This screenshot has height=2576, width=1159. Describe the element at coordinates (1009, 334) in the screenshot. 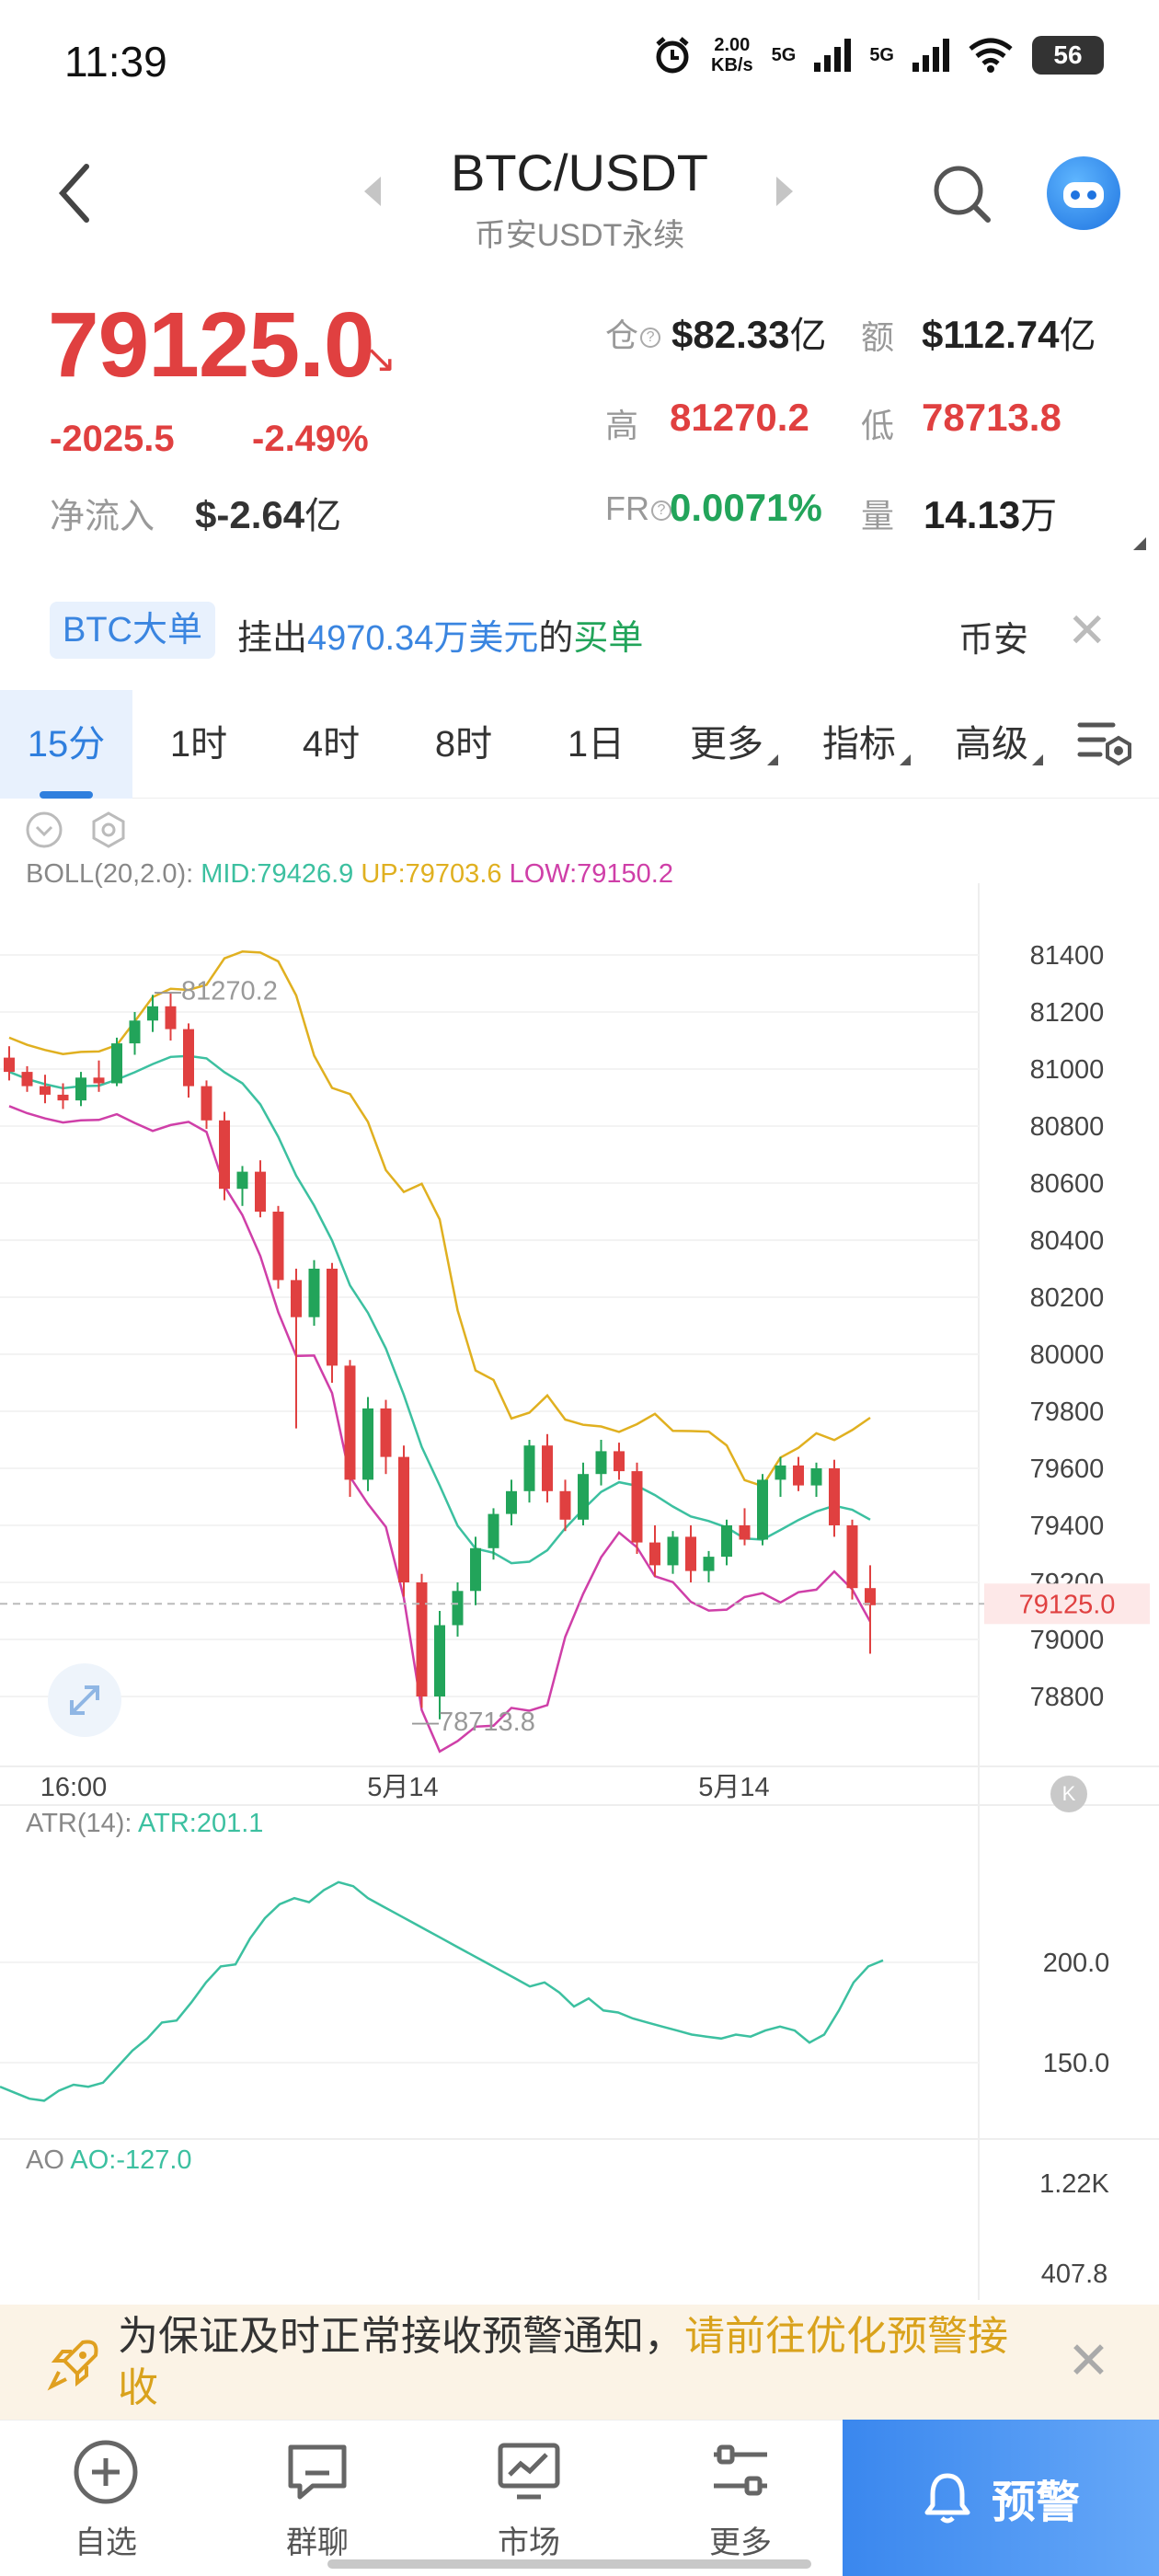

I see `turnover-value: $112.74亿` at that location.